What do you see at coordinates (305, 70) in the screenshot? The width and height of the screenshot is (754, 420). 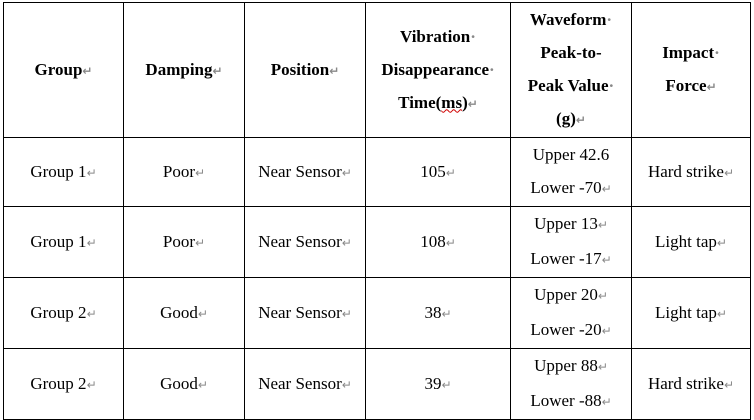 I see `header-position: Position↵` at bounding box center [305, 70].